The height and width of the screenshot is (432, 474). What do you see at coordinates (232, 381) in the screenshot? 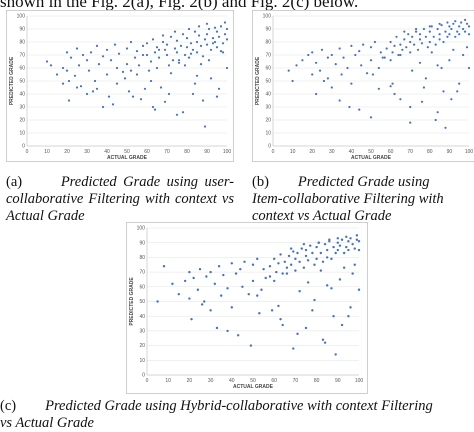
I see `x-tick-label: 40` at bounding box center [232, 381].